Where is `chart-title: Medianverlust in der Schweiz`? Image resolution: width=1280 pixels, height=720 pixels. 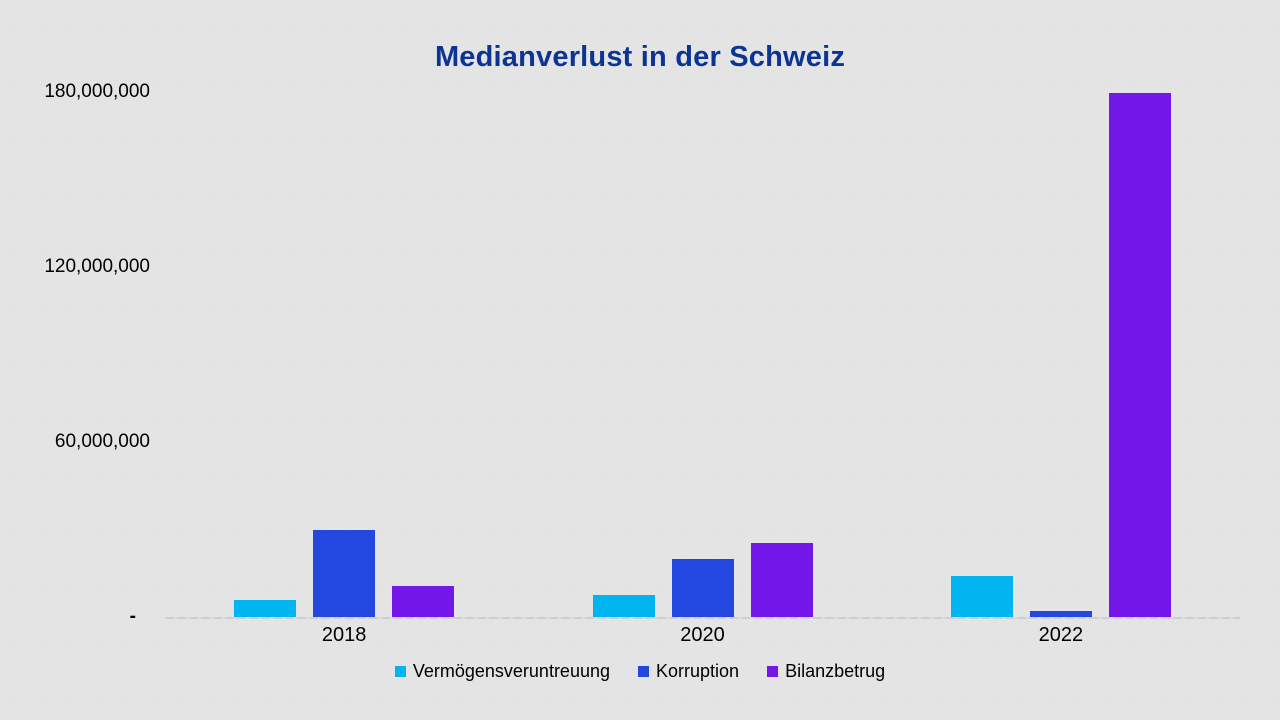
chart-title: Medianverlust in der Schweiz is located at coordinates (640, 57).